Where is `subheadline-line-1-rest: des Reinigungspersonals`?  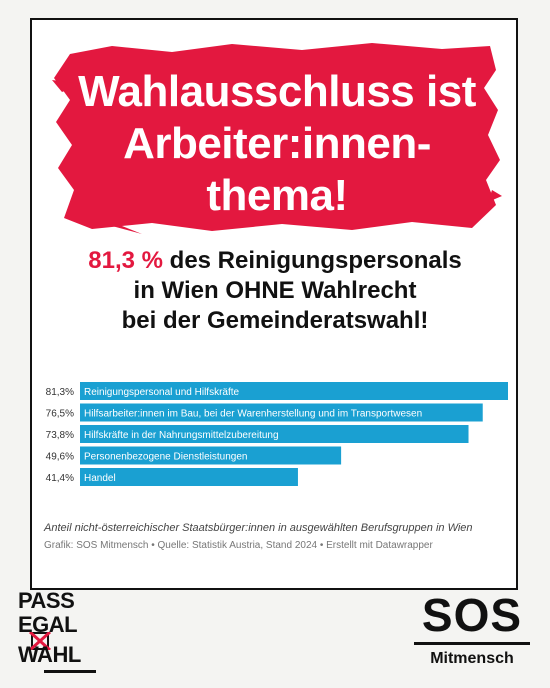
subheadline-line-1-rest: des Reinigungspersonals is located at coordinates (312, 260).